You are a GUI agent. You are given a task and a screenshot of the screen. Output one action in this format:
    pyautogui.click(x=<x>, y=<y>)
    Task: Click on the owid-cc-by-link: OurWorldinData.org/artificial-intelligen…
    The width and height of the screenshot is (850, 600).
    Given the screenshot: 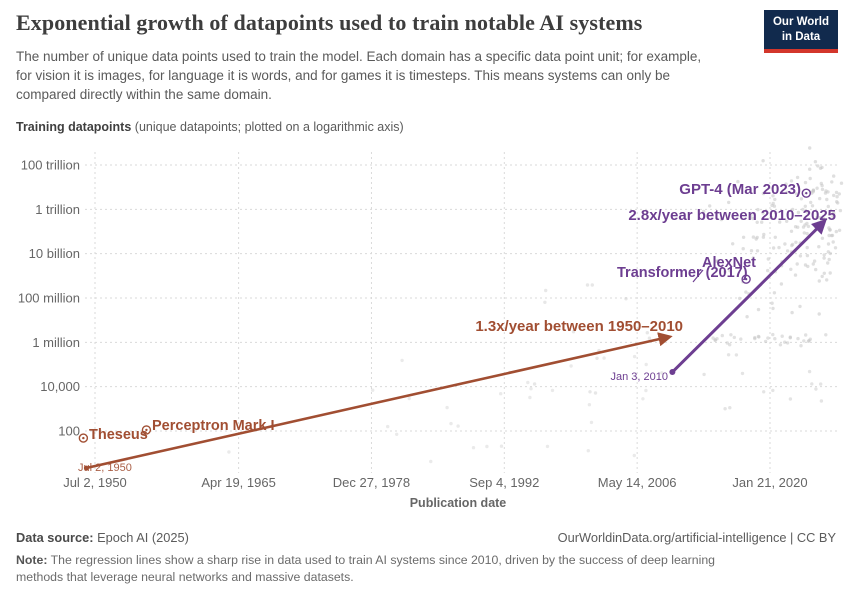 What is the action you would take?
    pyautogui.click(x=696, y=537)
    